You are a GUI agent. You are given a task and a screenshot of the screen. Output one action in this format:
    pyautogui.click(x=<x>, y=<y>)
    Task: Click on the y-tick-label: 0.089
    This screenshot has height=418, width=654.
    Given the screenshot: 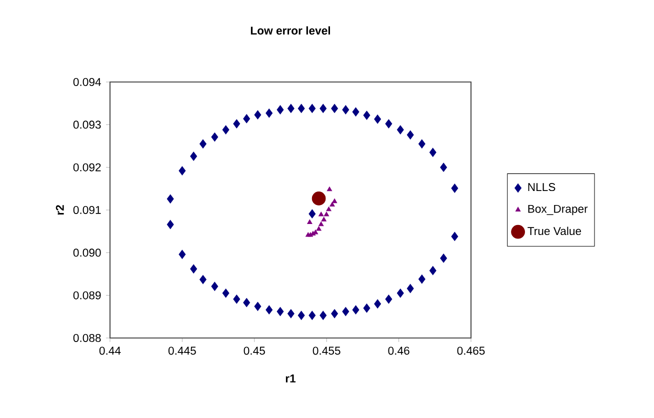 What is the action you would take?
    pyautogui.click(x=87, y=295)
    